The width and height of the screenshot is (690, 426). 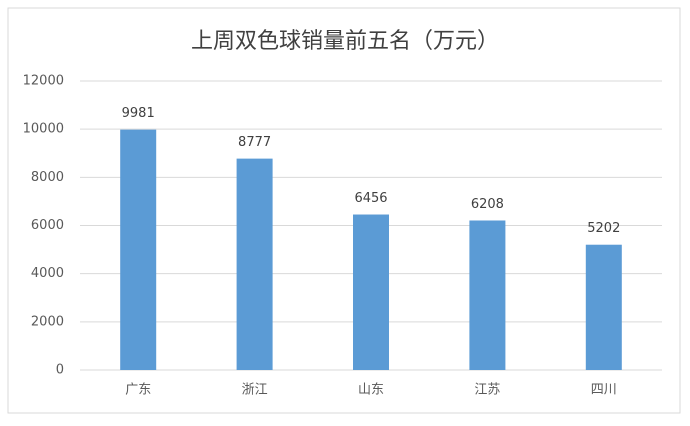 I want to click on x-tick-label: 广东, so click(x=138, y=390).